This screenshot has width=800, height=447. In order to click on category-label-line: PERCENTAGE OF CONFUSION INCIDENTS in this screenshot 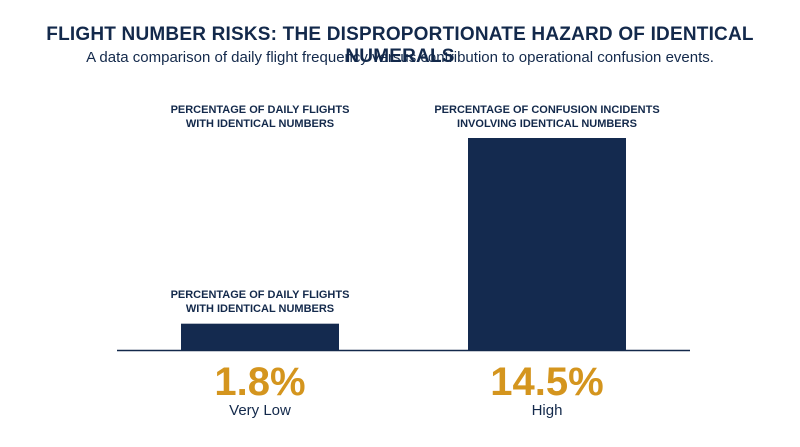, I will do `click(547, 110)`.